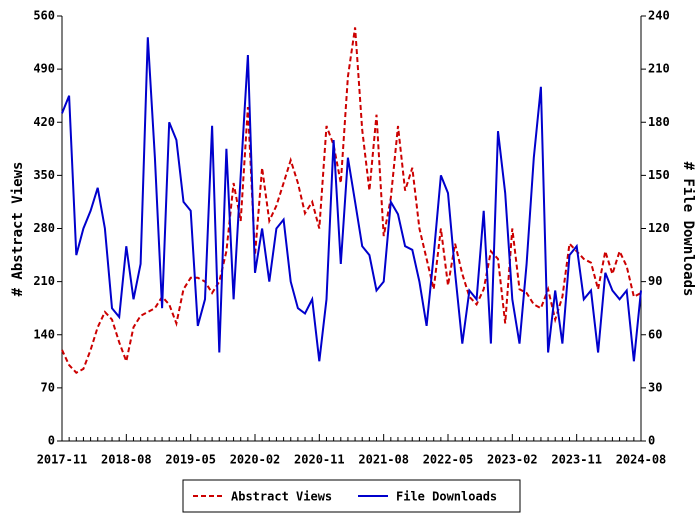  What do you see at coordinates (641, 460) in the screenshot?
I see `x-tick-label: 2024-08` at bounding box center [641, 460].